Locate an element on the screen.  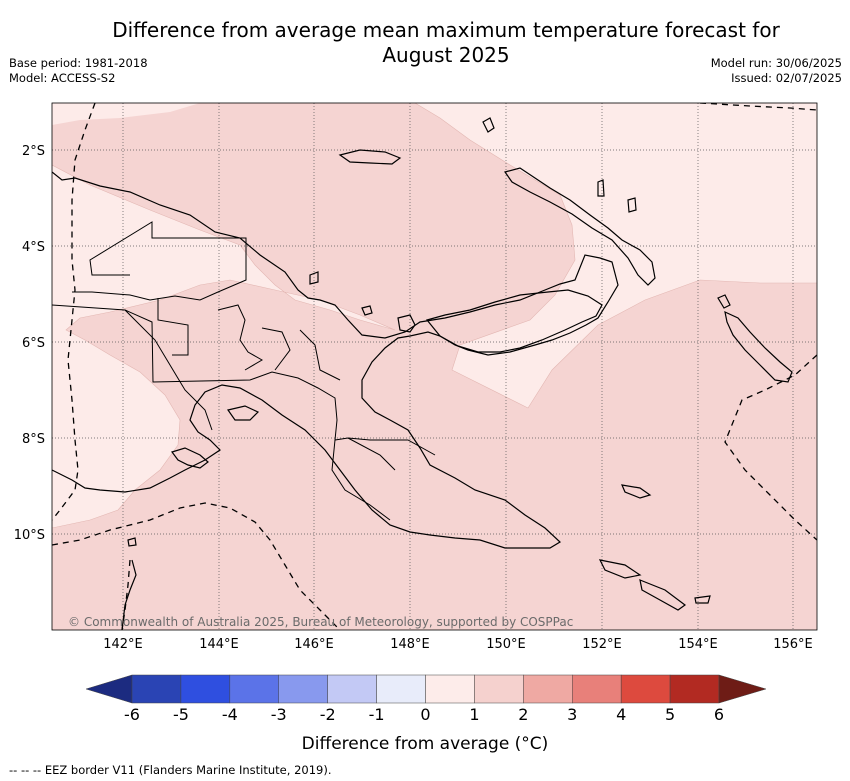
x-tick-label: 142°E is located at coordinates (123, 644).